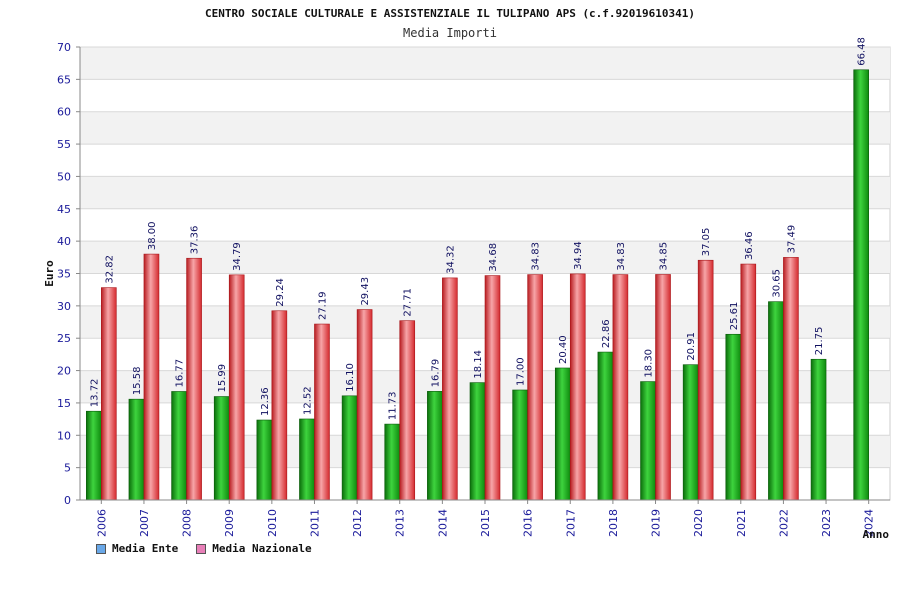  I want to click on value-label: 37.36, so click(195, 240).